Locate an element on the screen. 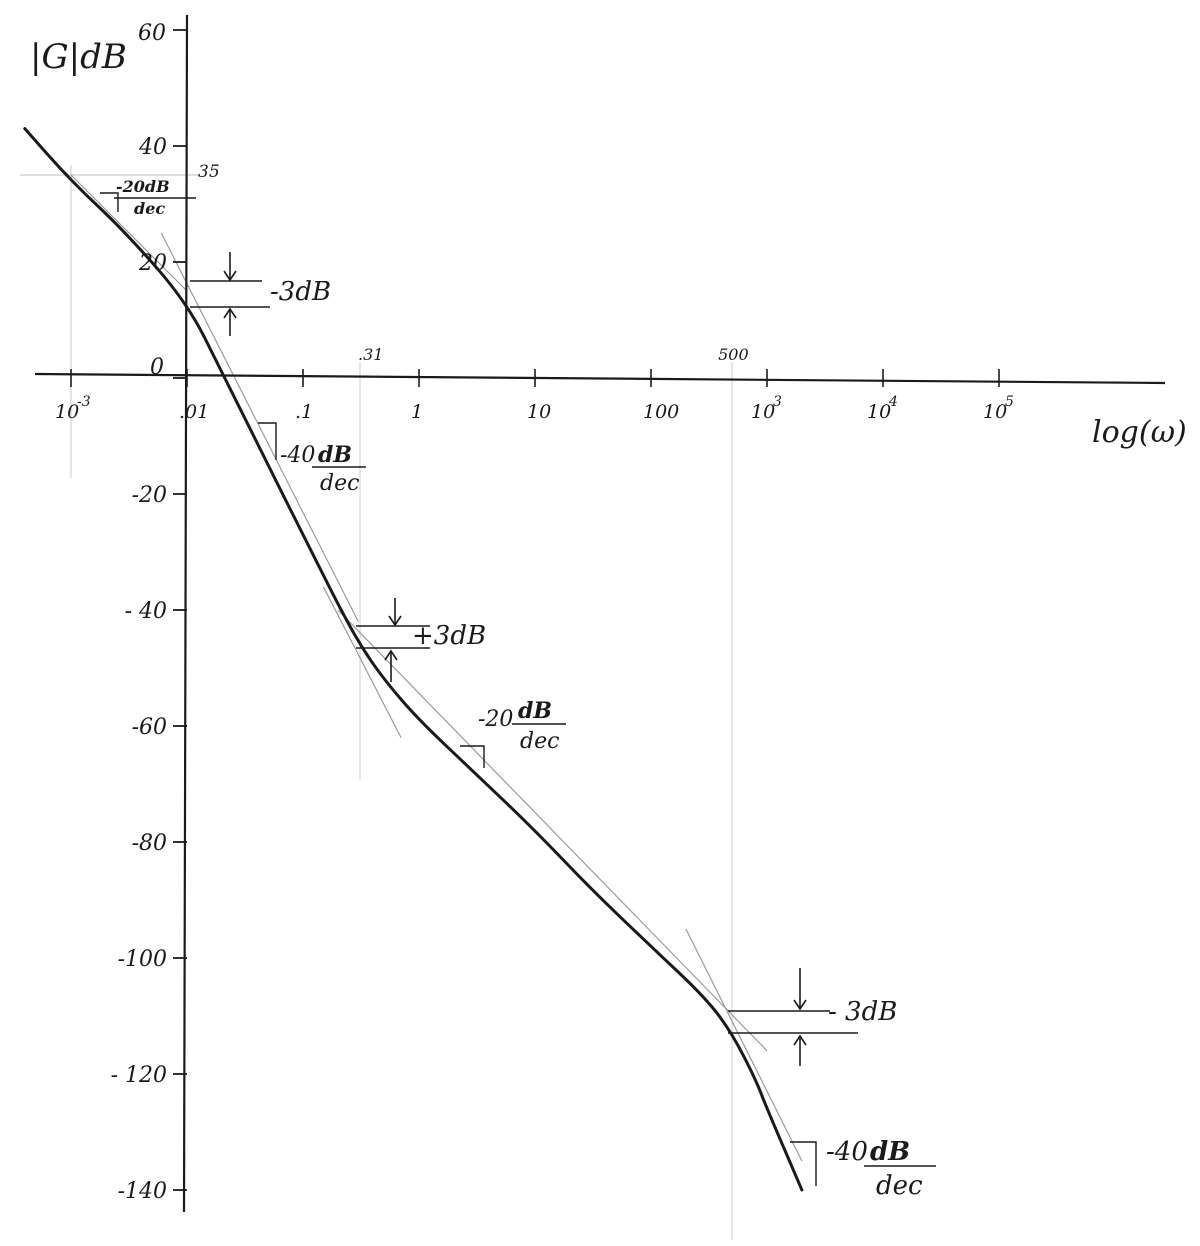 This screenshot has height=1246, width=1200. slope-4-value: -40 is located at coordinates (847, 1152).